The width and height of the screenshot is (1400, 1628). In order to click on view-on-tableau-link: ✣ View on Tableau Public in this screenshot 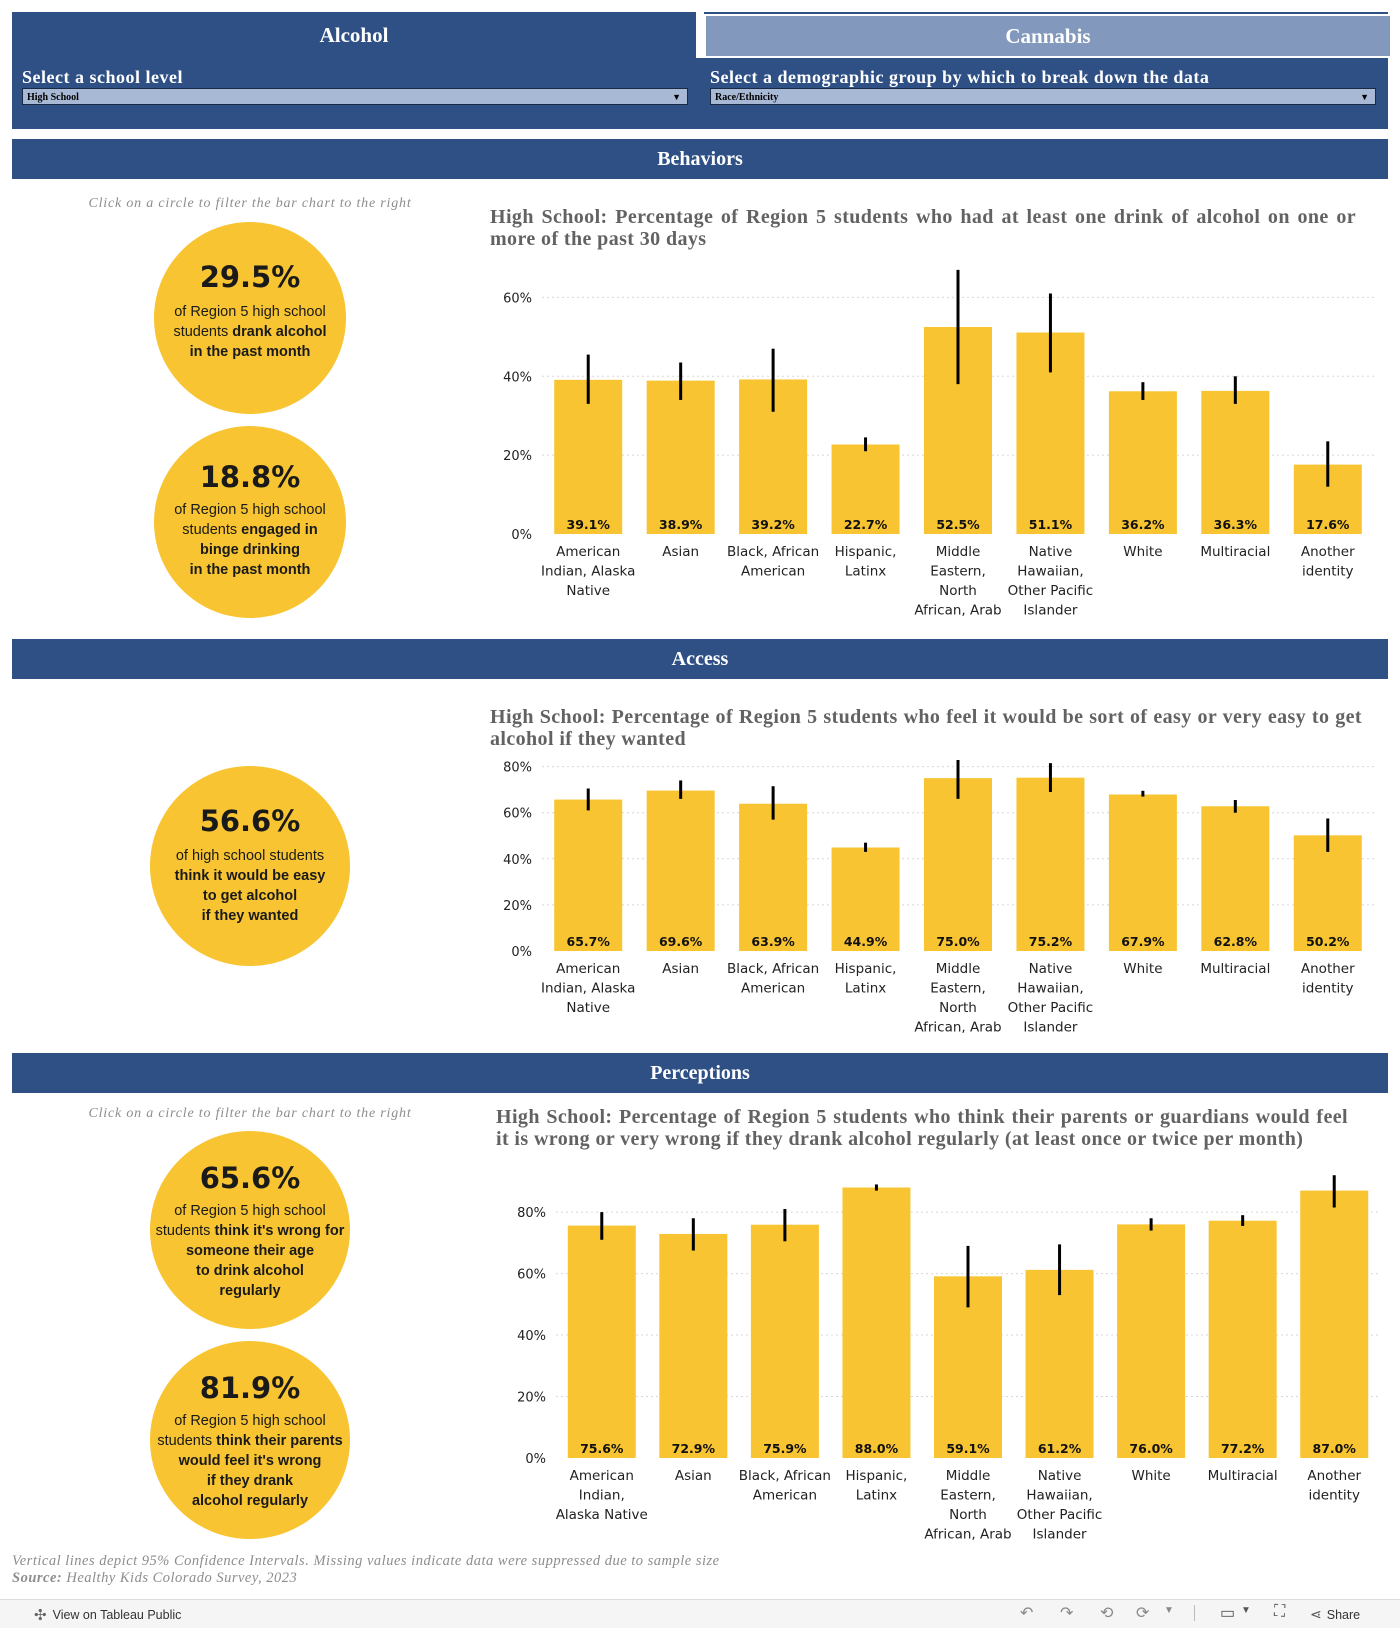, I will do `click(107, 1615)`.